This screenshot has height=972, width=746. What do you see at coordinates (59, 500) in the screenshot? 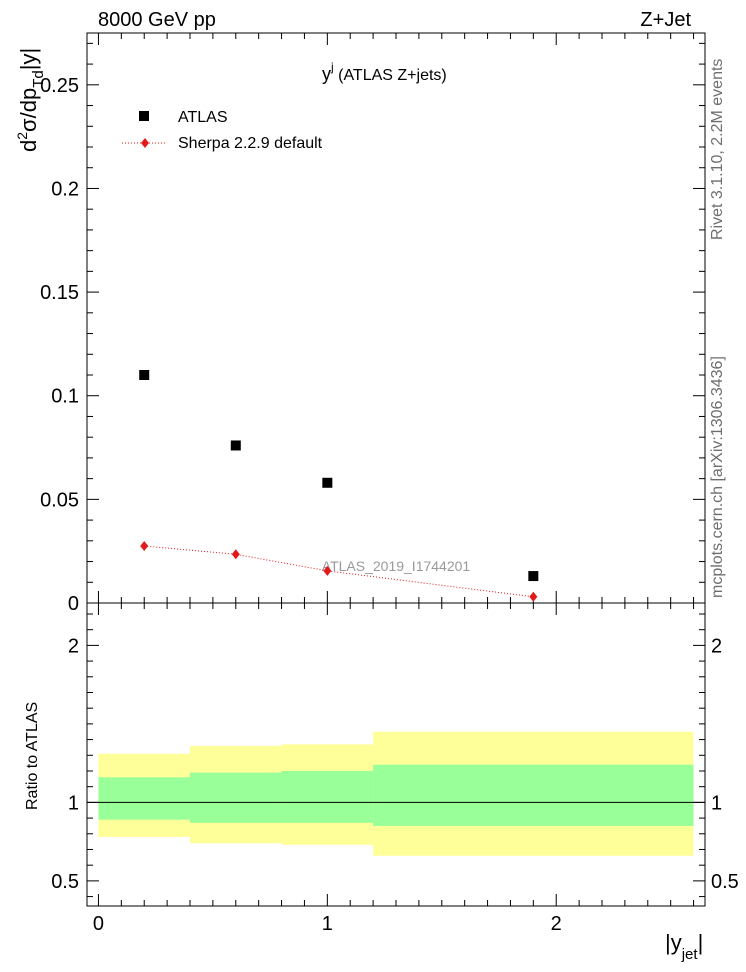
I see `main-y-tick-label: 0.05` at bounding box center [59, 500].